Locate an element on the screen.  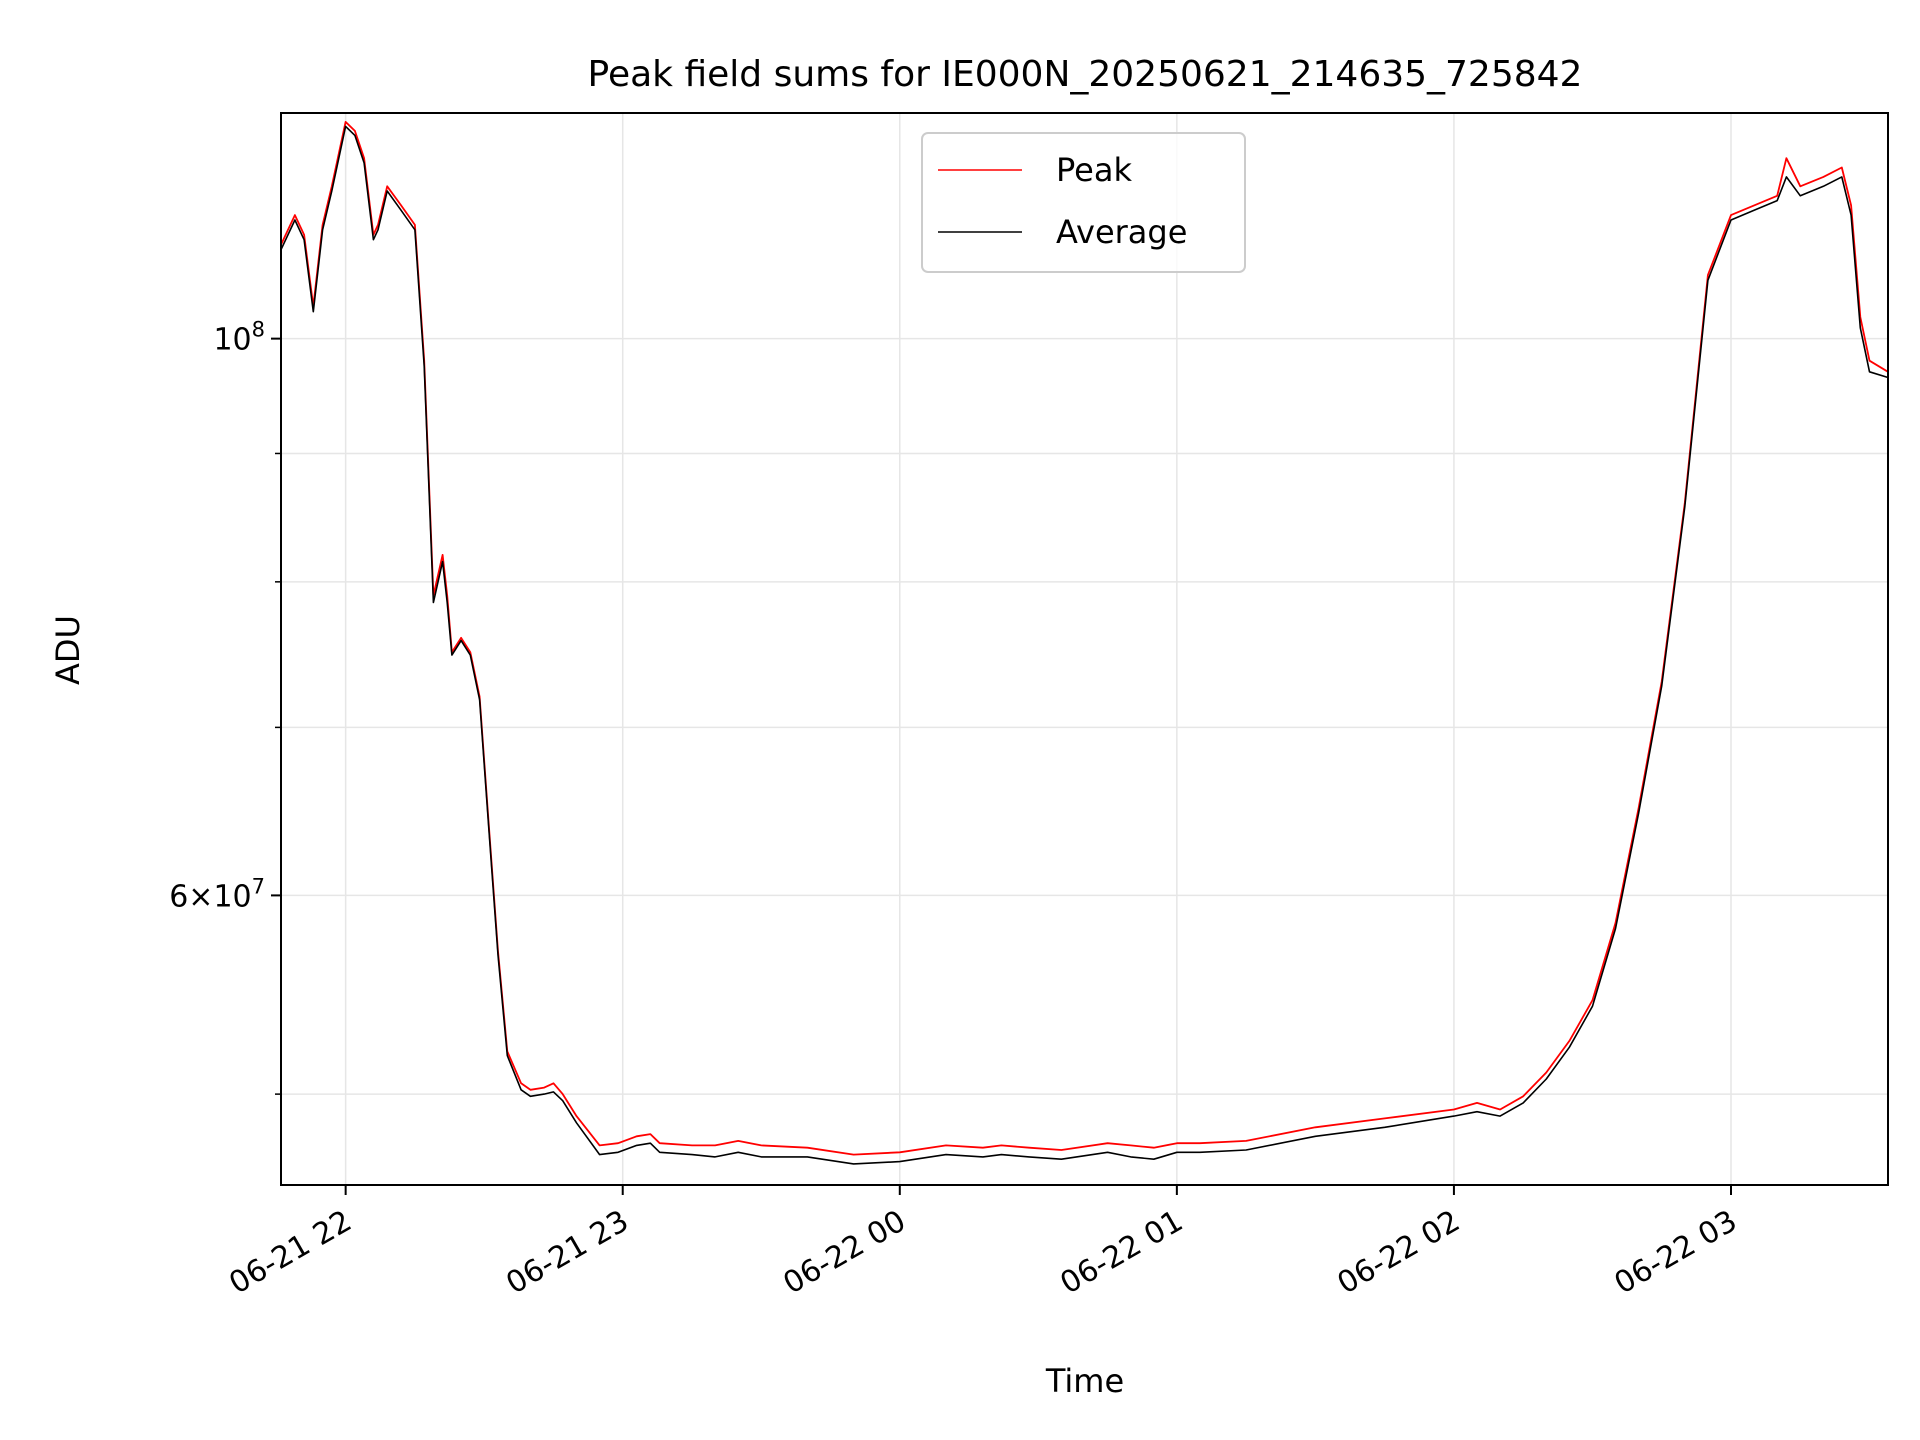
y-axis-ticks: 108 6×107 is located at coordinates (225, 706).